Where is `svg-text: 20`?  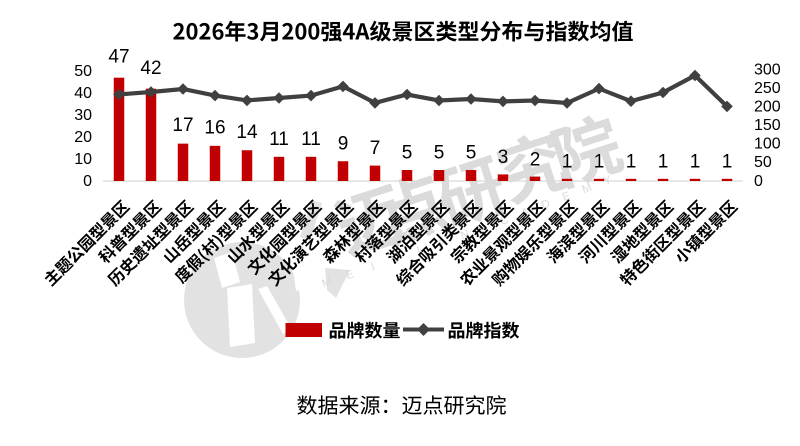
svg-text: 20 is located at coordinates (83, 137).